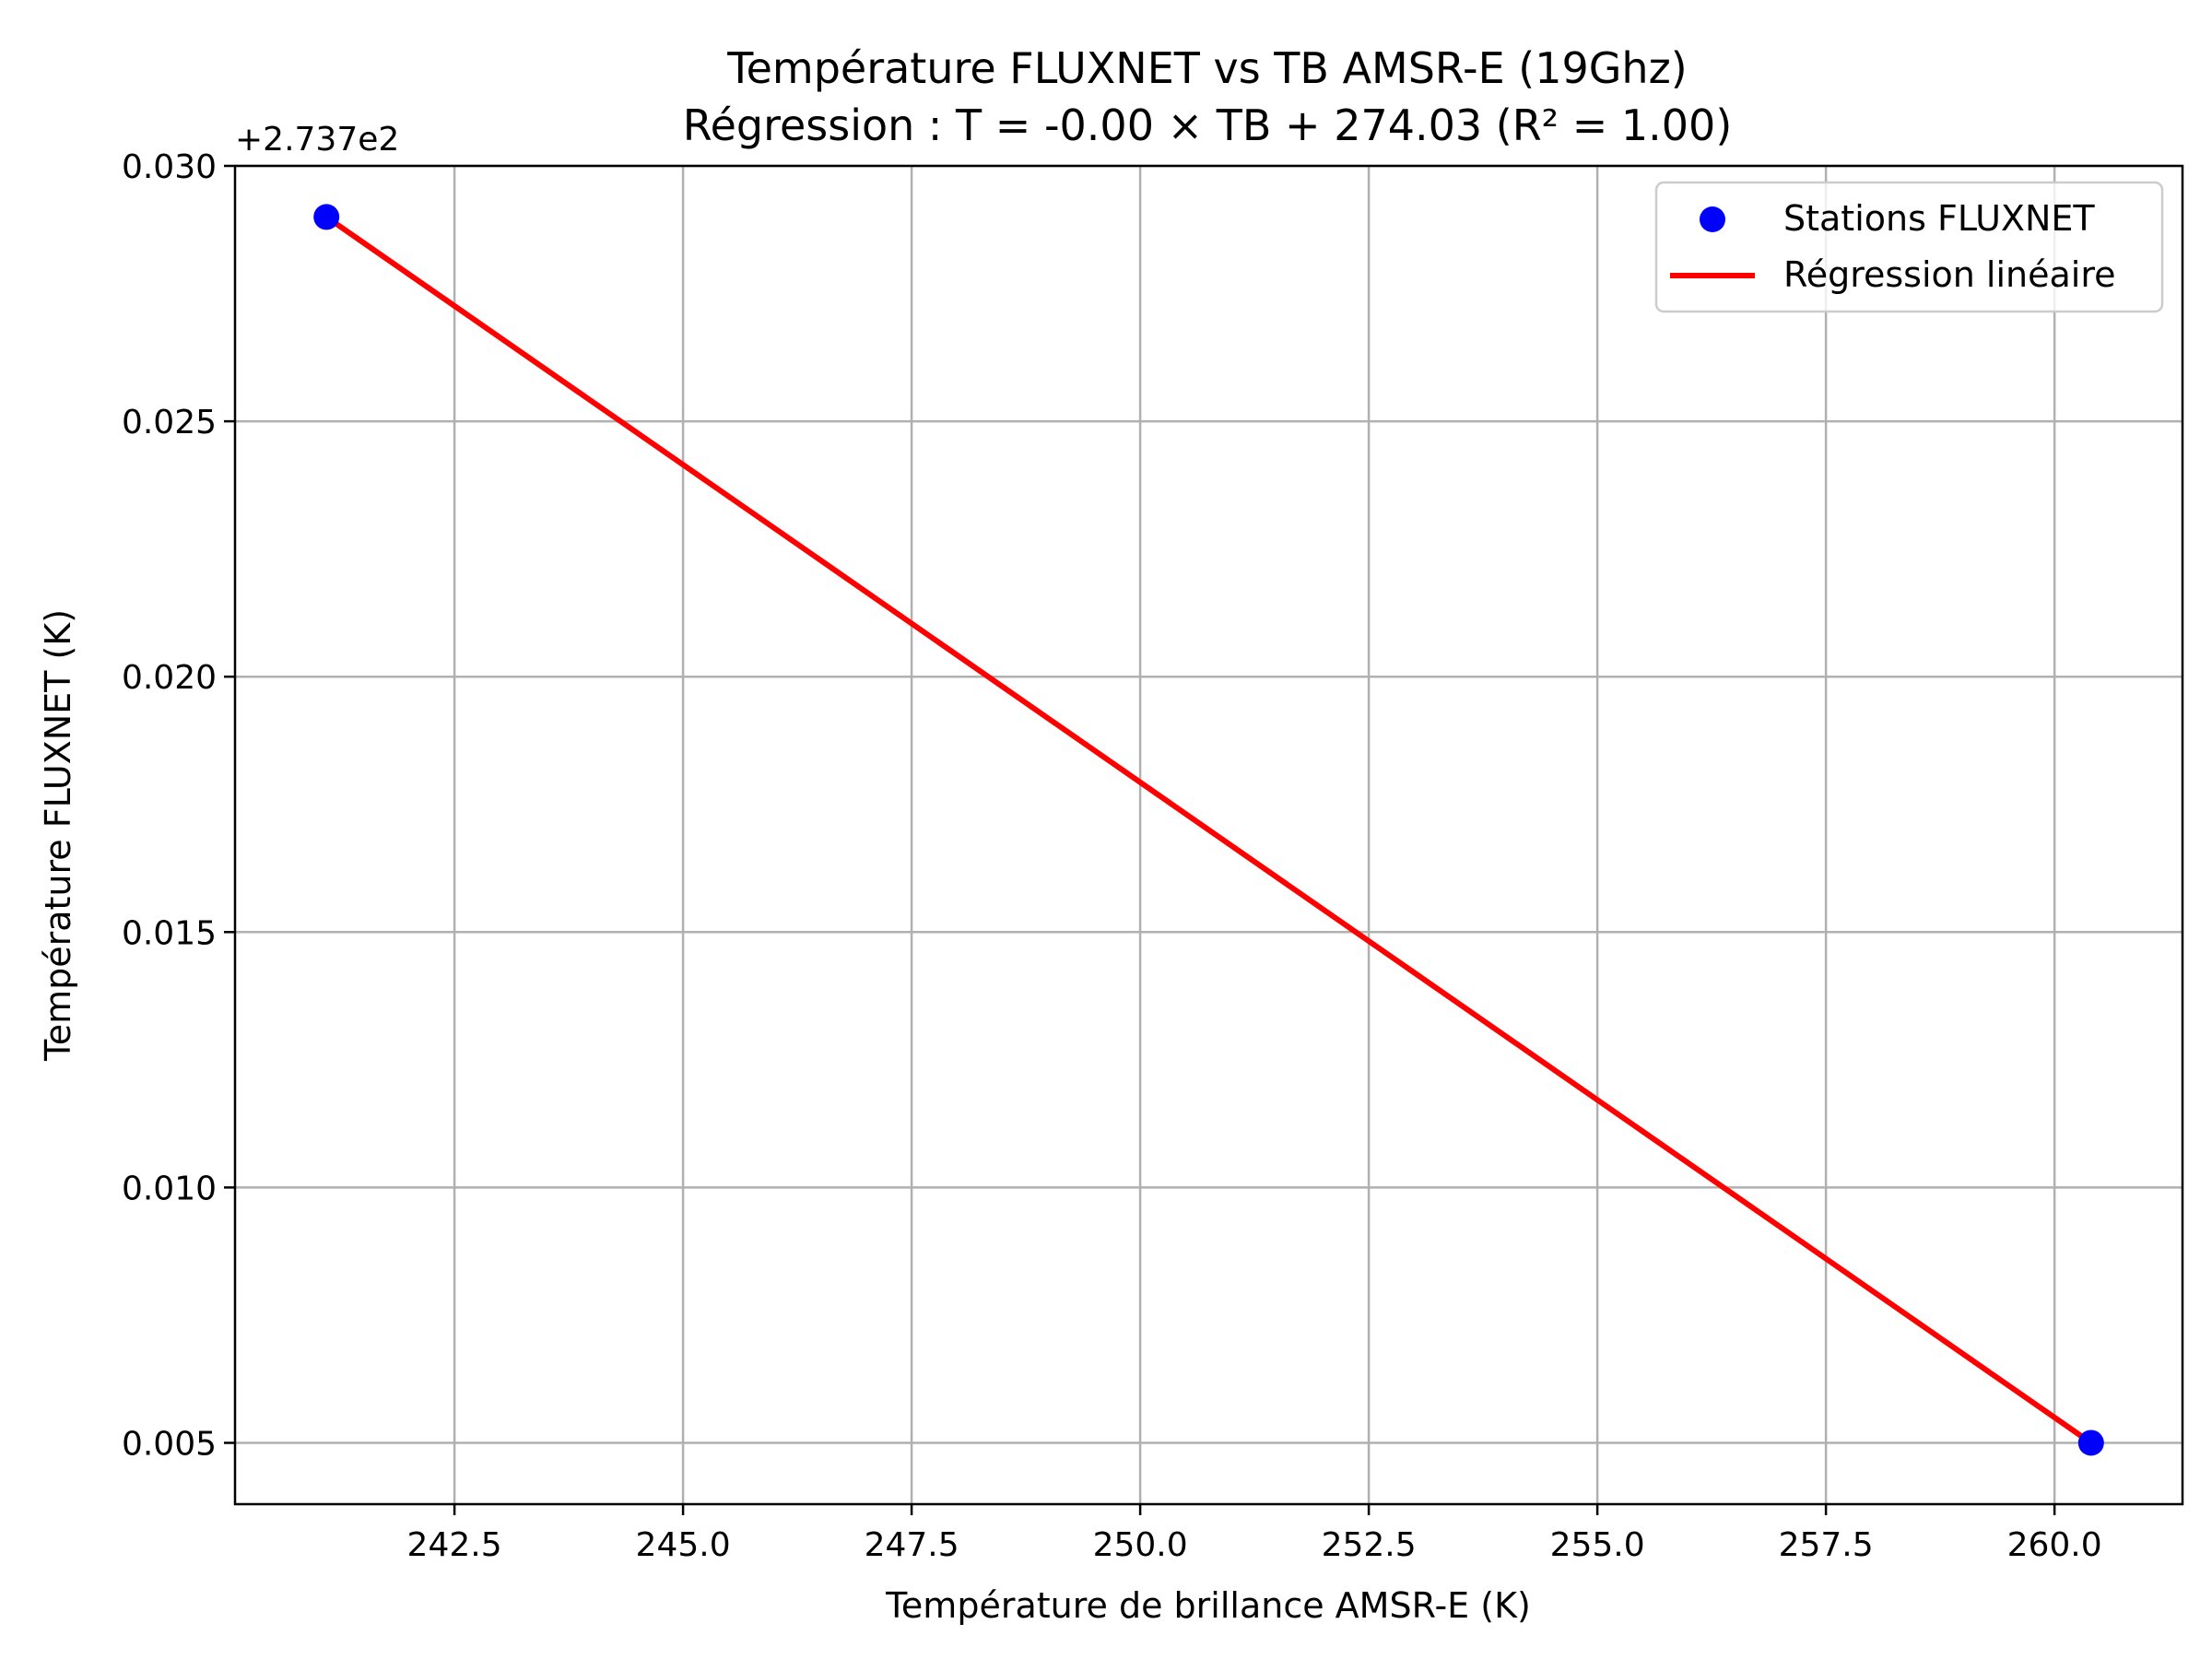 The image size is (2212, 1659). Describe the element at coordinates (912, 1545) in the screenshot. I see `x-tick-label: 247.5` at that location.